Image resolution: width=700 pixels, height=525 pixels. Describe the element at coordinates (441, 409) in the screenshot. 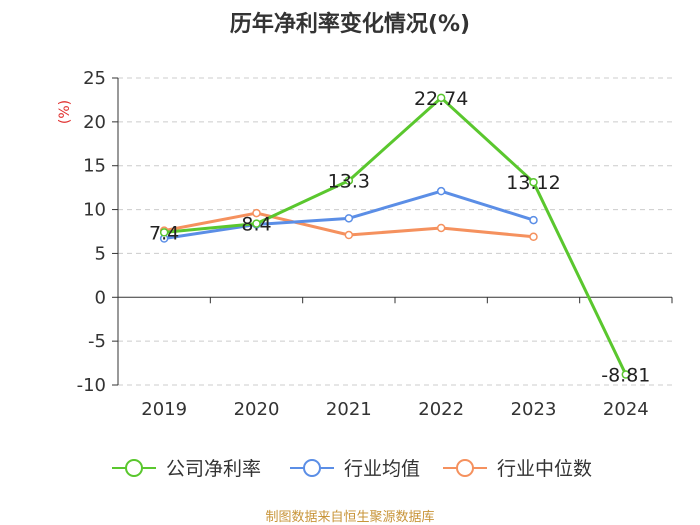

I see `x-tick-label: 2022` at that location.